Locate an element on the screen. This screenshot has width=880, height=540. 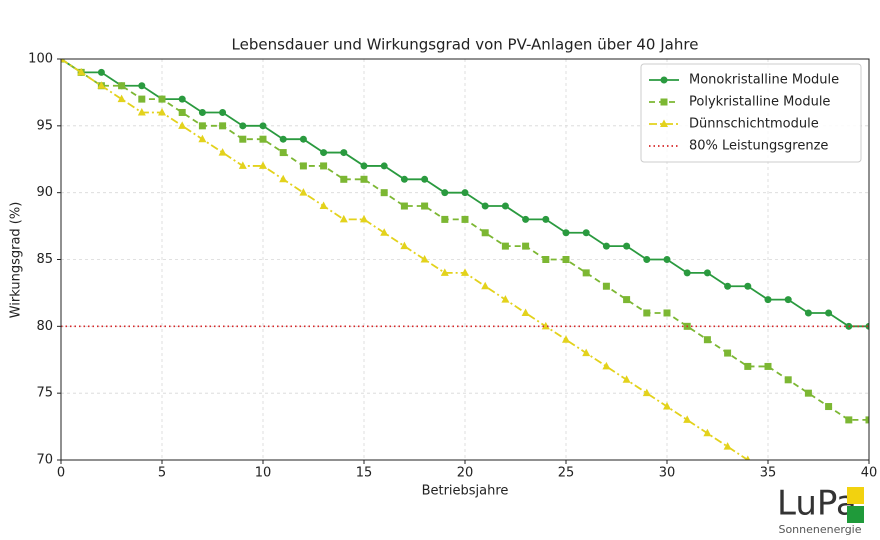
x-tick-label: 25 is located at coordinates (566, 473).